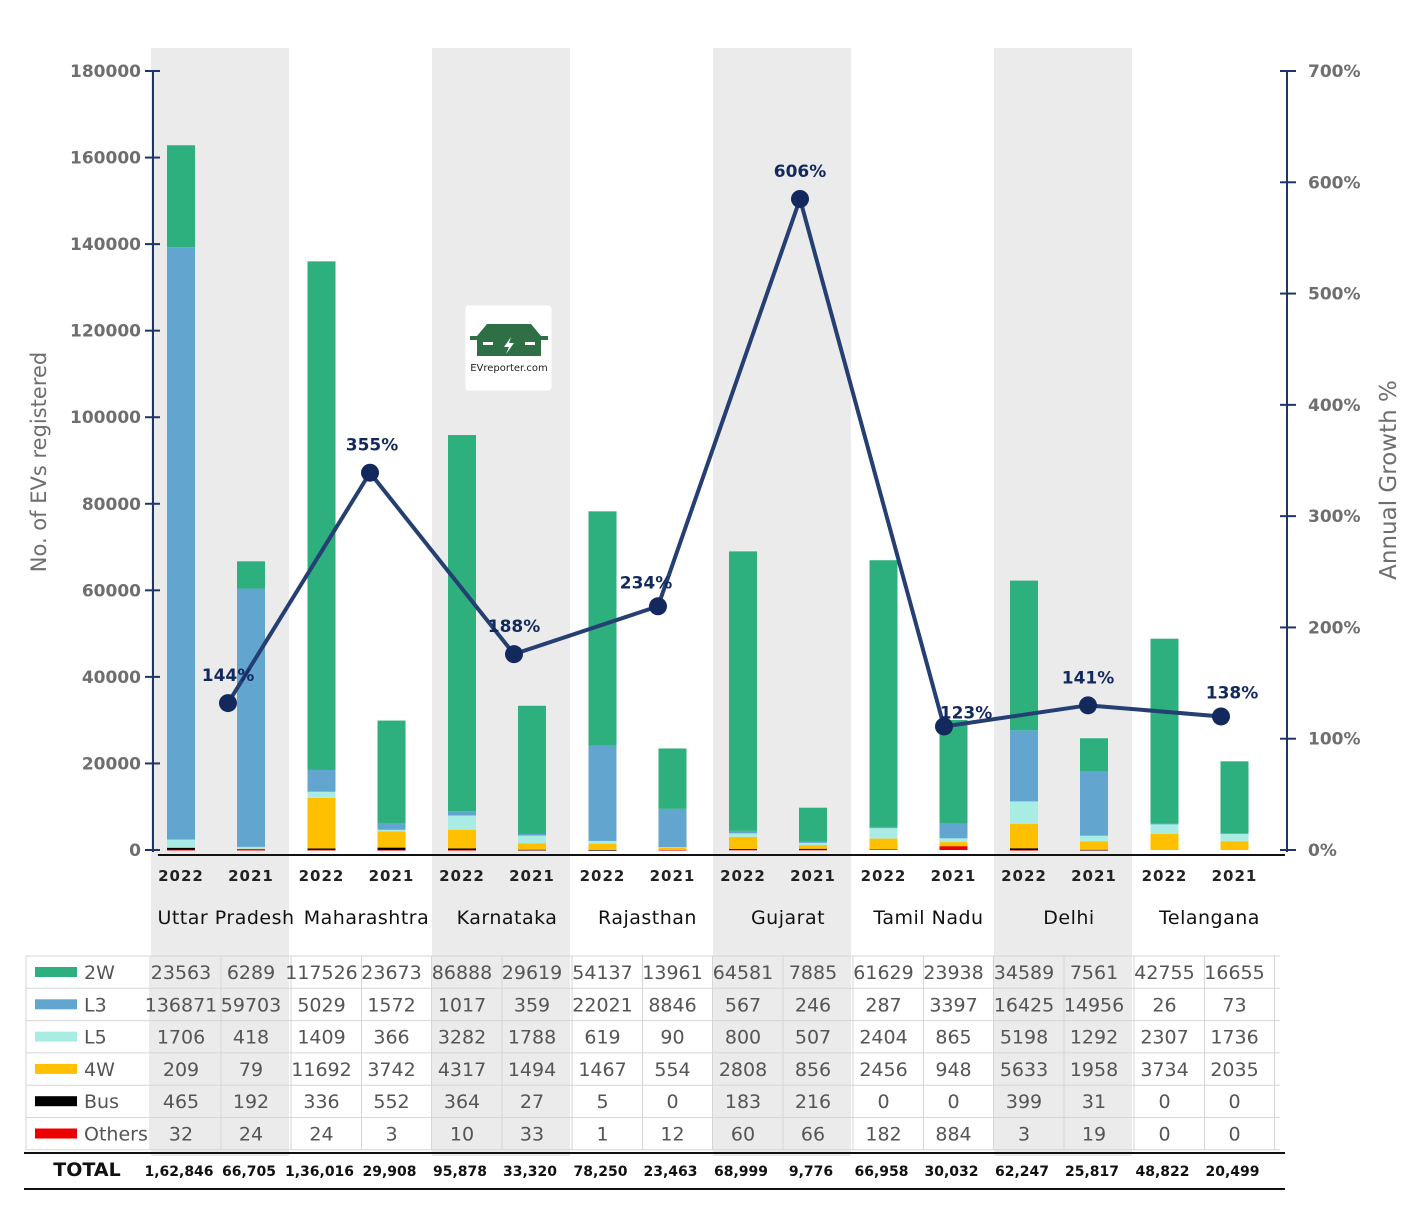  What do you see at coordinates (462, 973) in the screenshot?
I see `table-cell: 86888` at bounding box center [462, 973].